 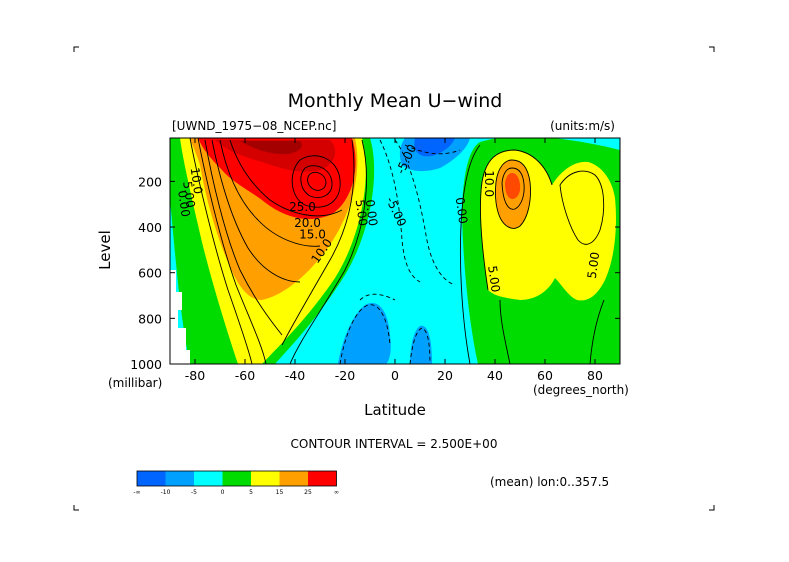 What do you see at coordinates (445, 375) in the screenshot?
I see `x-tick-label: 20` at bounding box center [445, 375].